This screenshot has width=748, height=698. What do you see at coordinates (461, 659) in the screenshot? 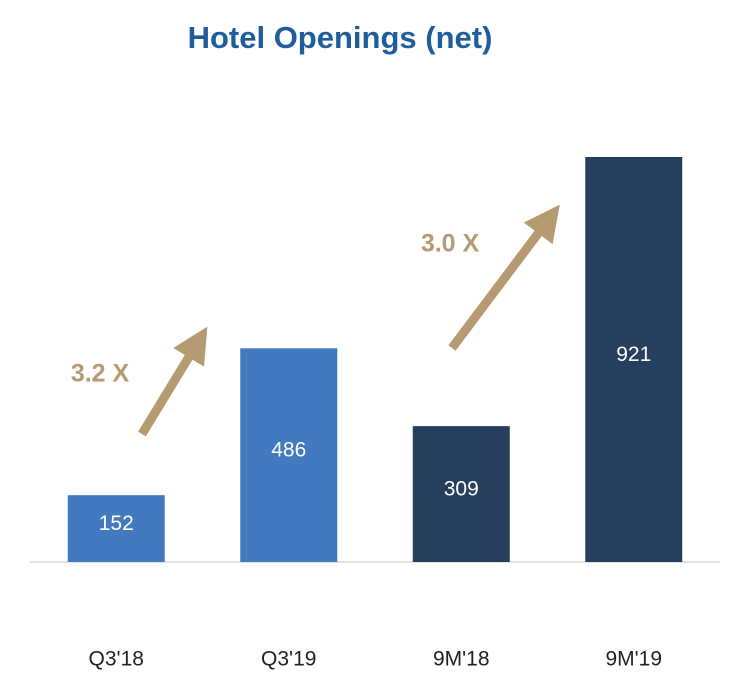
I see `x-tick-label: 9M'18` at bounding box center [461, 659].